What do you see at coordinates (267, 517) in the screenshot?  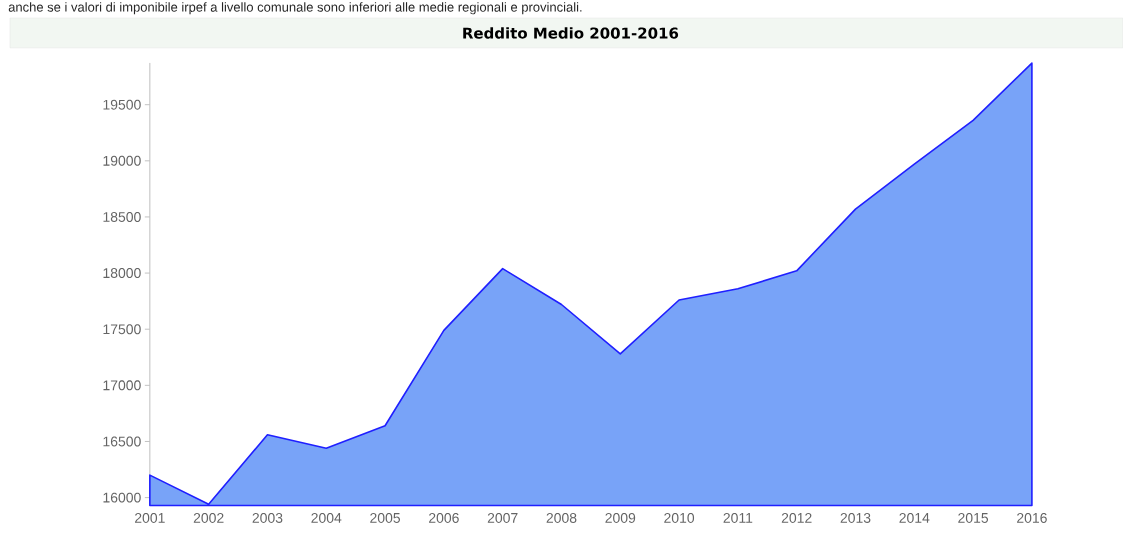 I see `x-tick-label: 2003` at bounding box center [267, 517].